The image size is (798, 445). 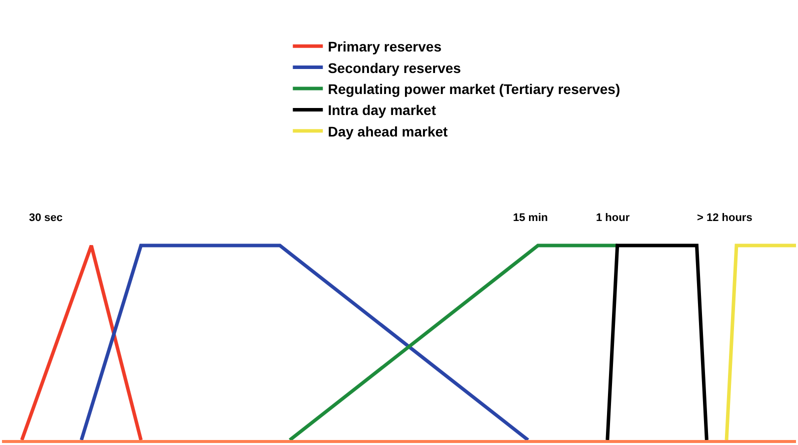 What do you see at coordinates (385, 46) in the screenshot?
I see `legend-label: Primary reserves` at bounding box center [385, 46].